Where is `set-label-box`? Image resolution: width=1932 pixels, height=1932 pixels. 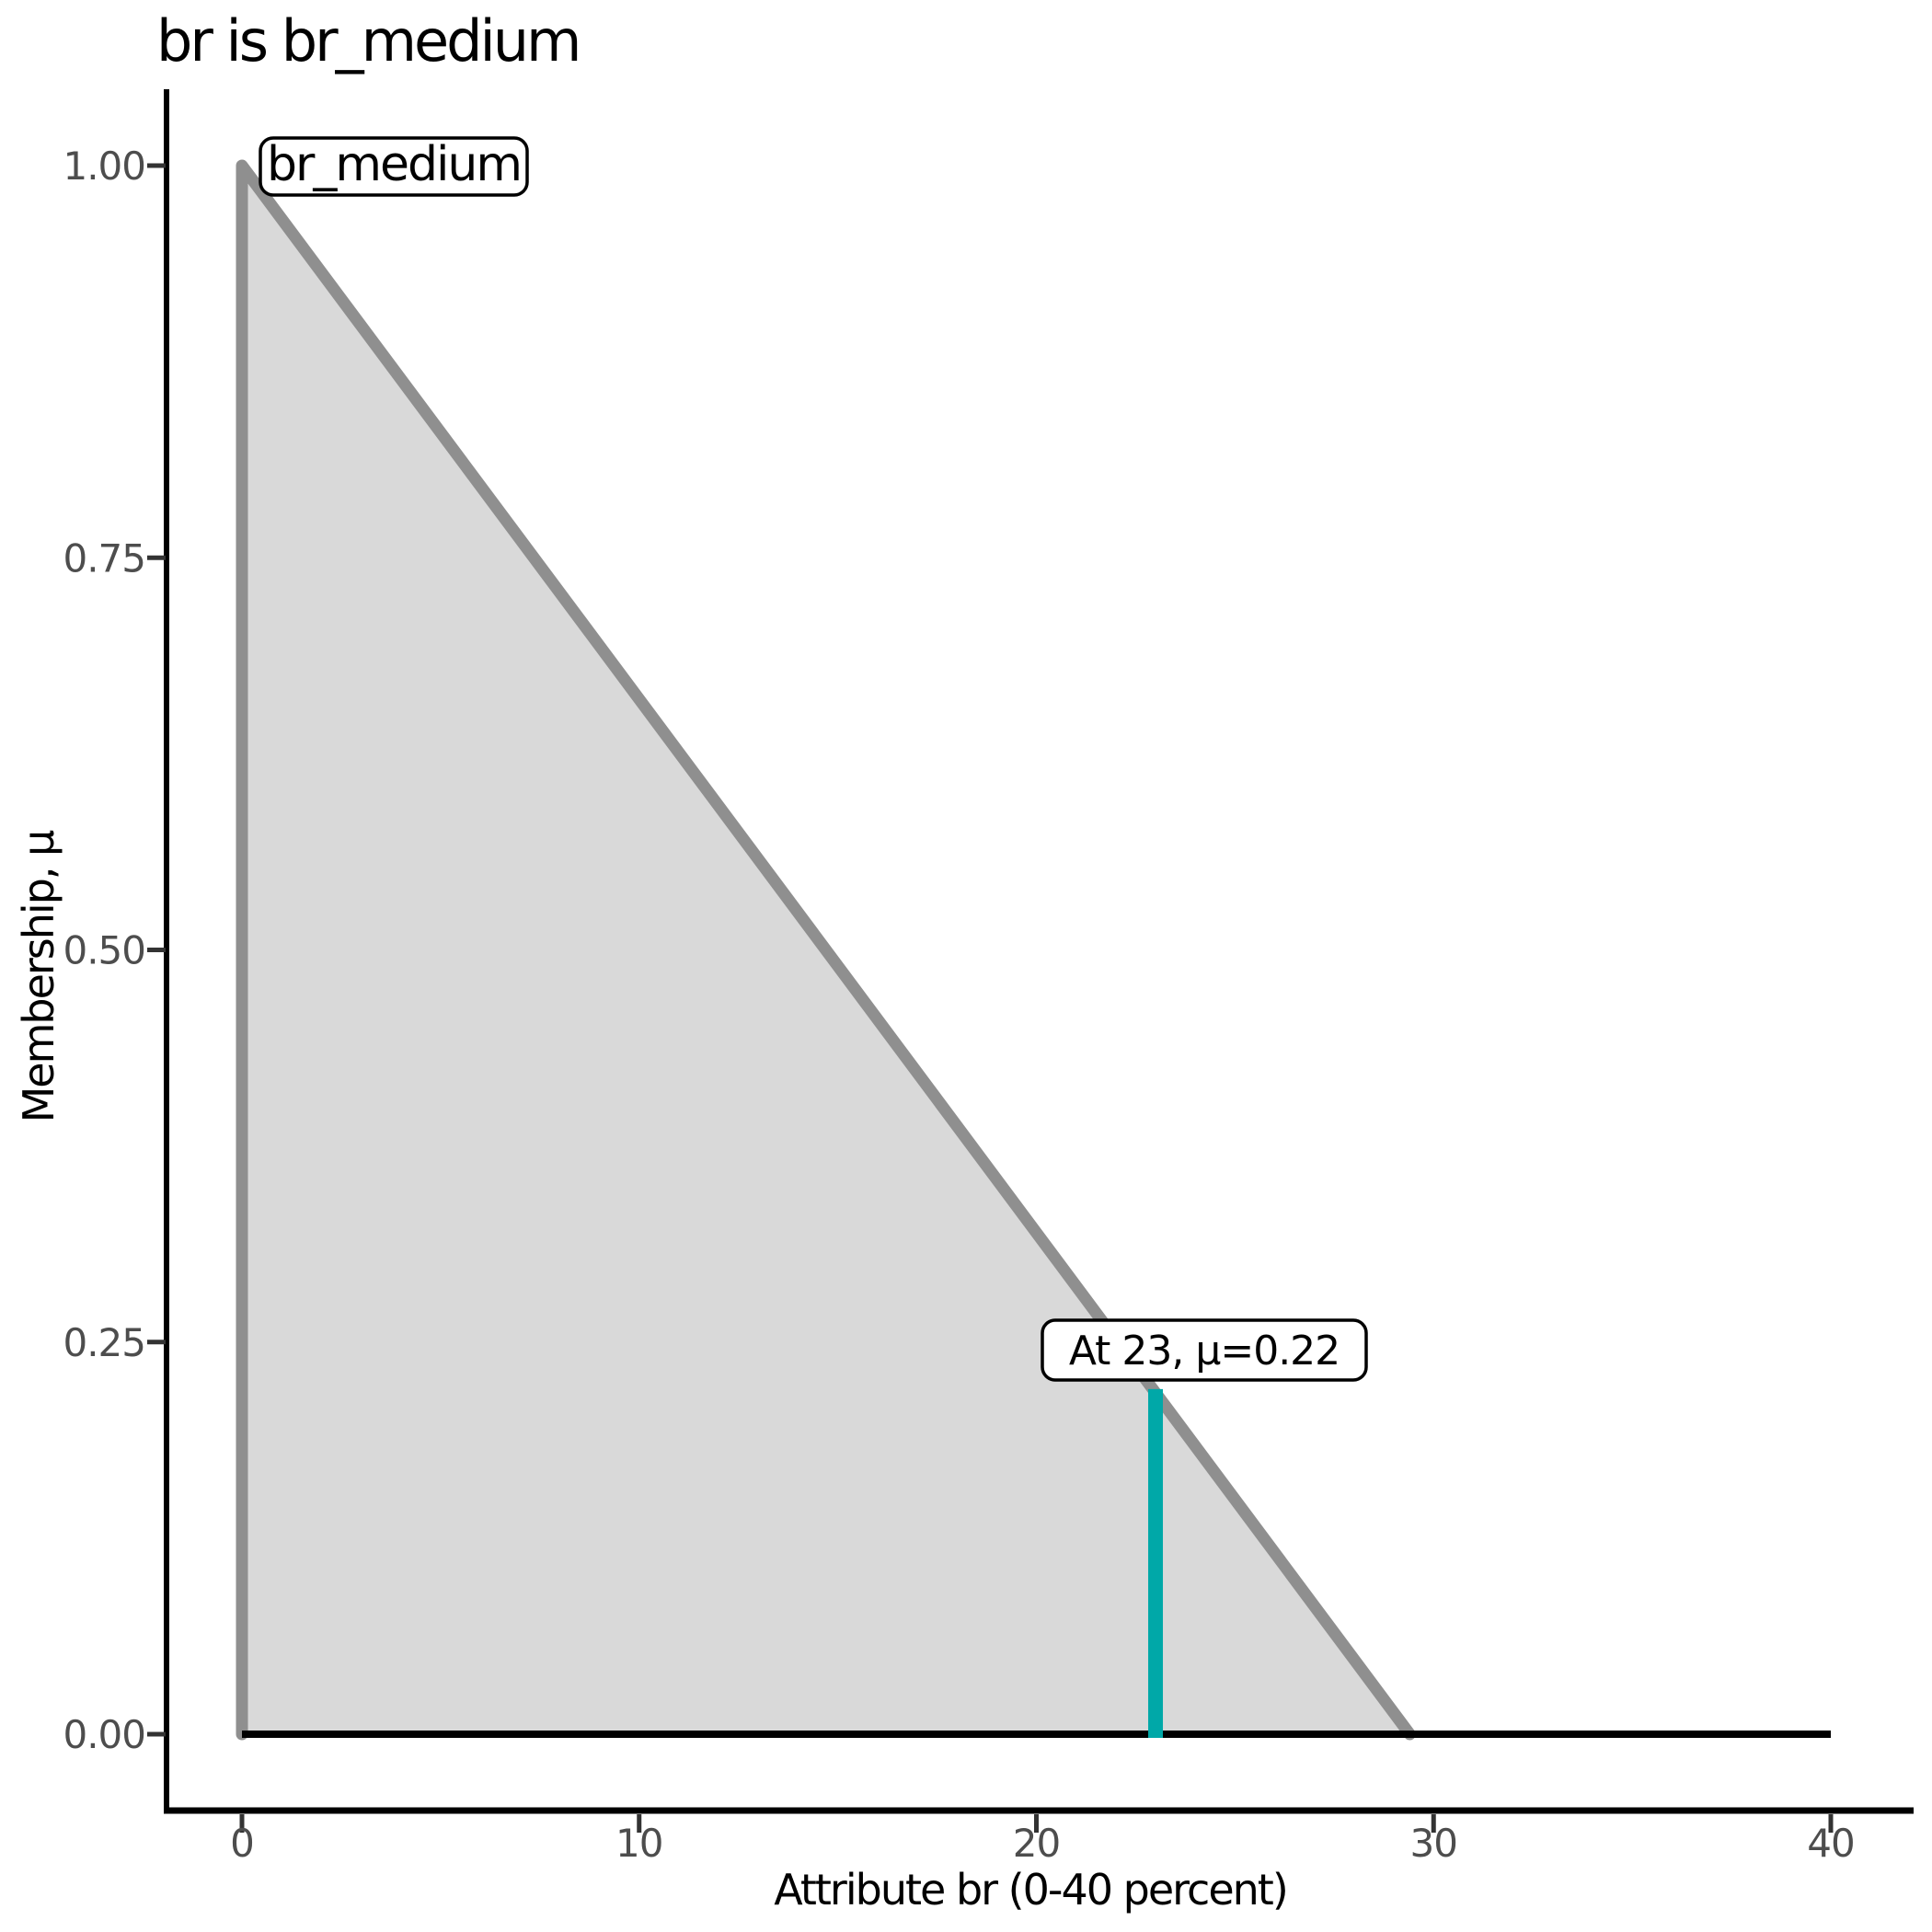 set-label-box is located at coordinates (394, 166).